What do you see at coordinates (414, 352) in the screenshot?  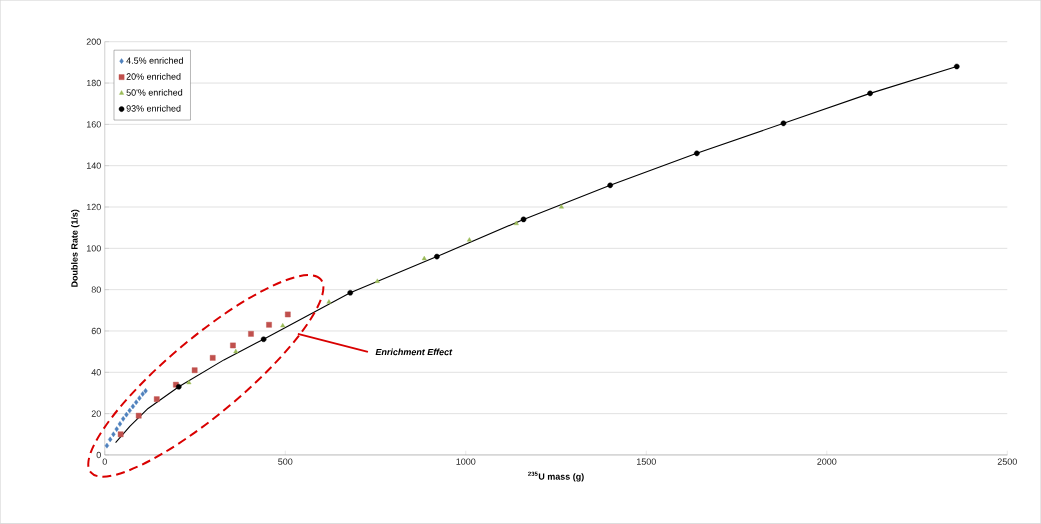 I see `annotation: Enrichment Effect` at bounding box center [414, 352].